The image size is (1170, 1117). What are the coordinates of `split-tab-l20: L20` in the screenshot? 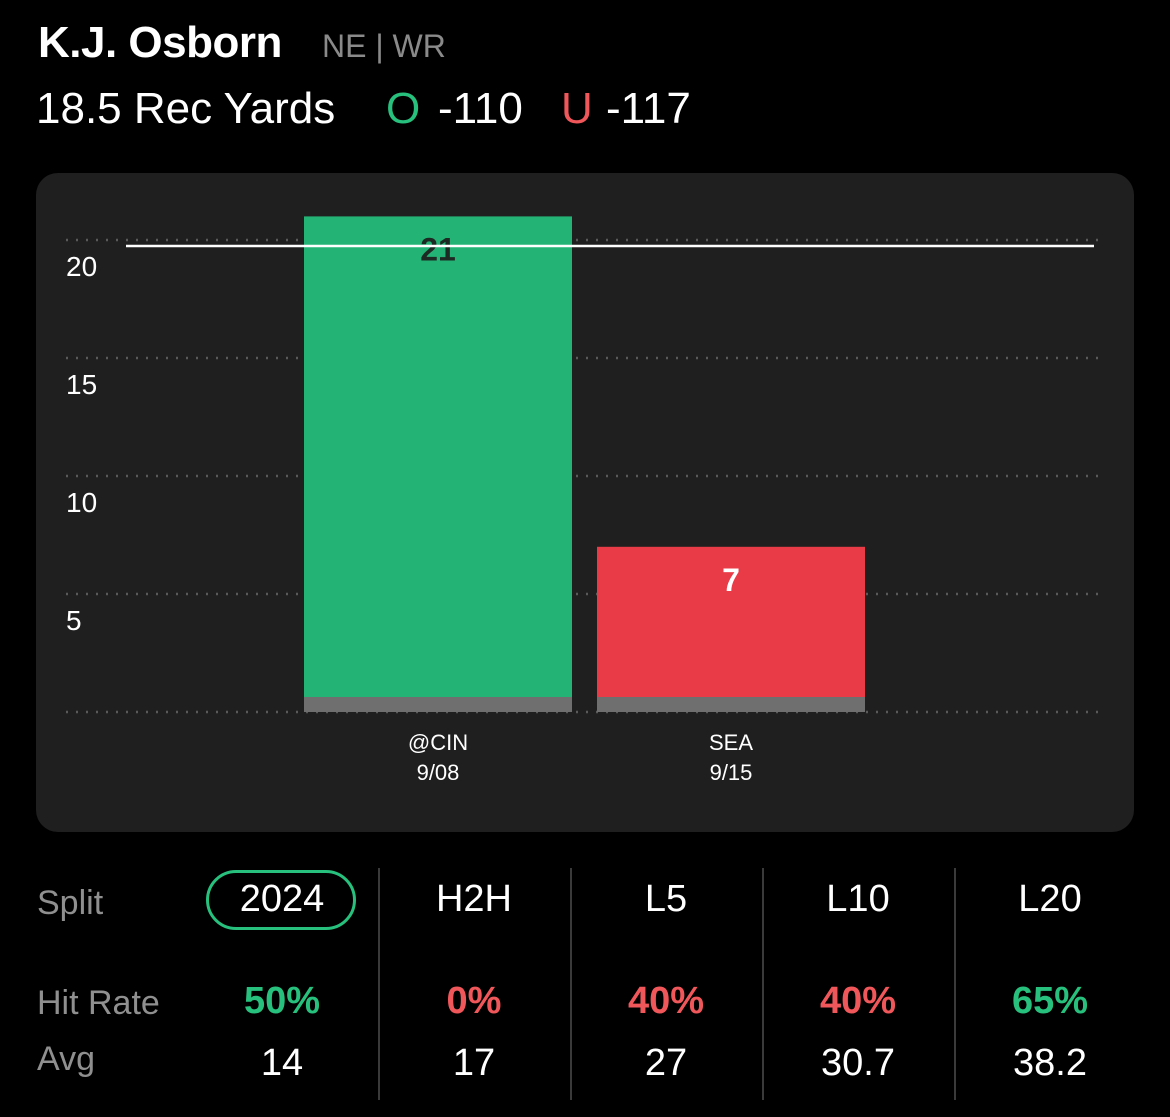 It's located at (1050, 899).